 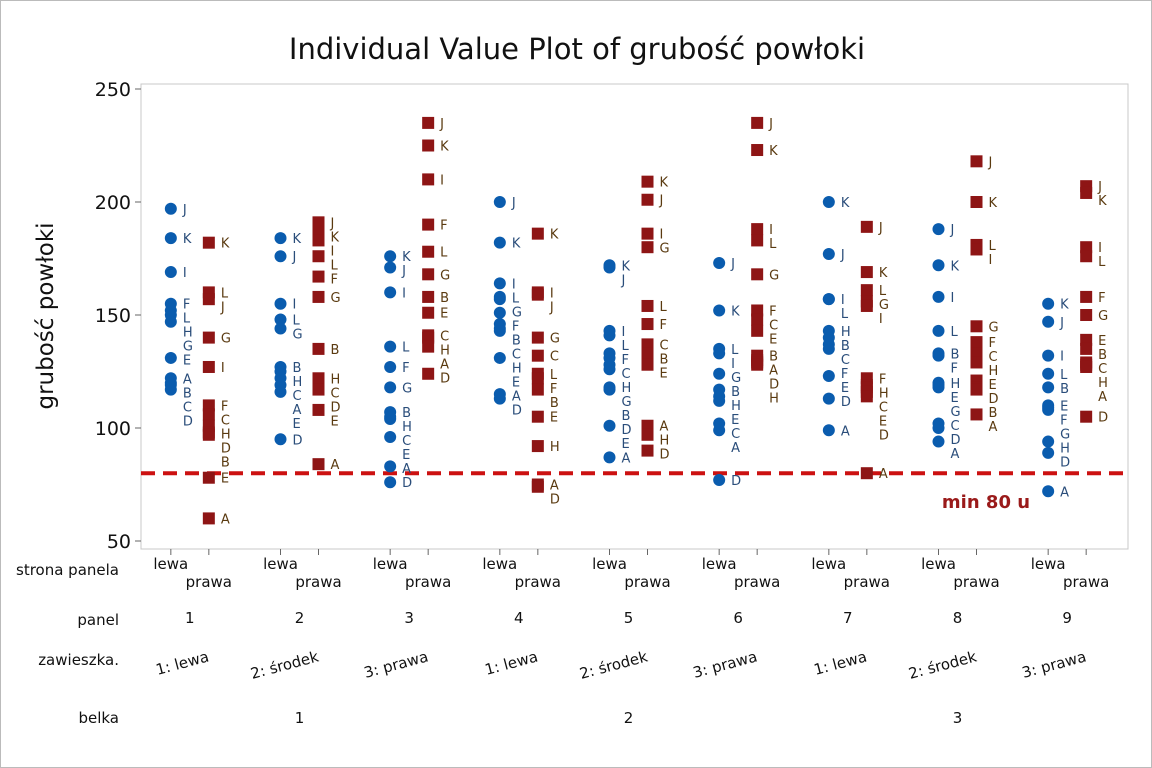 I want to click on panel-label: 3, so click(x=409, y=618).